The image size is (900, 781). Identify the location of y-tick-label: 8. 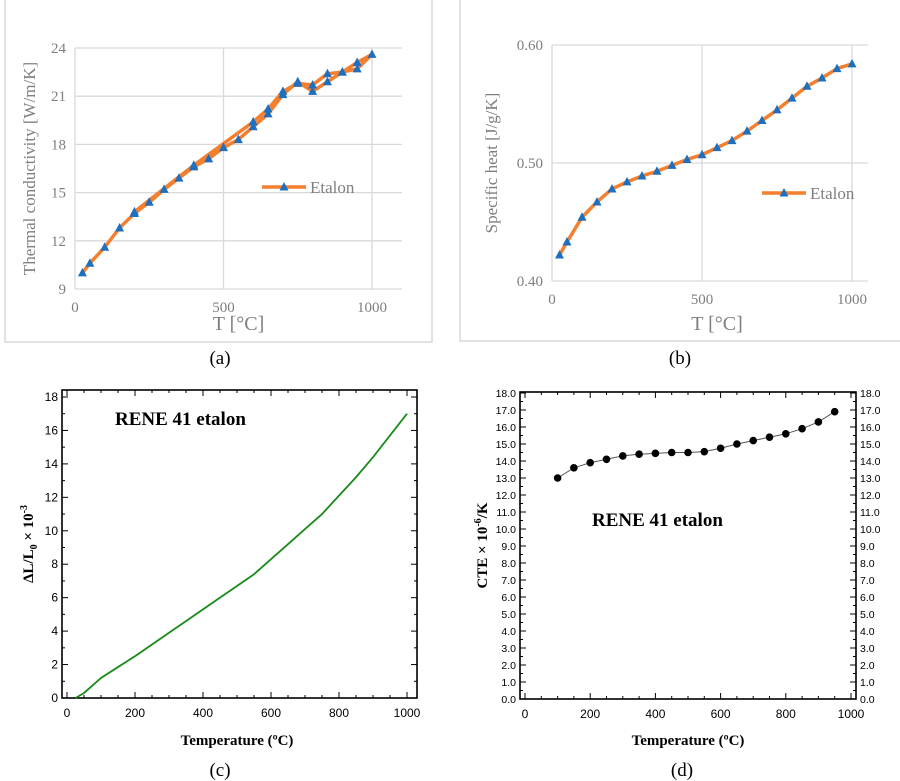
(54, 564).